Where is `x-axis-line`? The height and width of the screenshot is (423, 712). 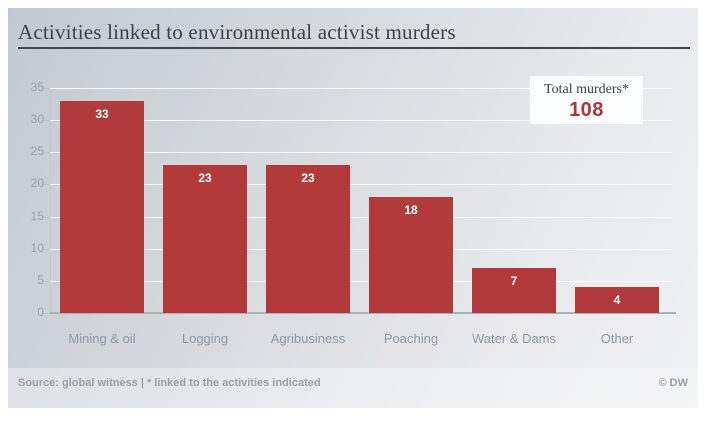 x-axis-line is located at coordinates (363, 313).